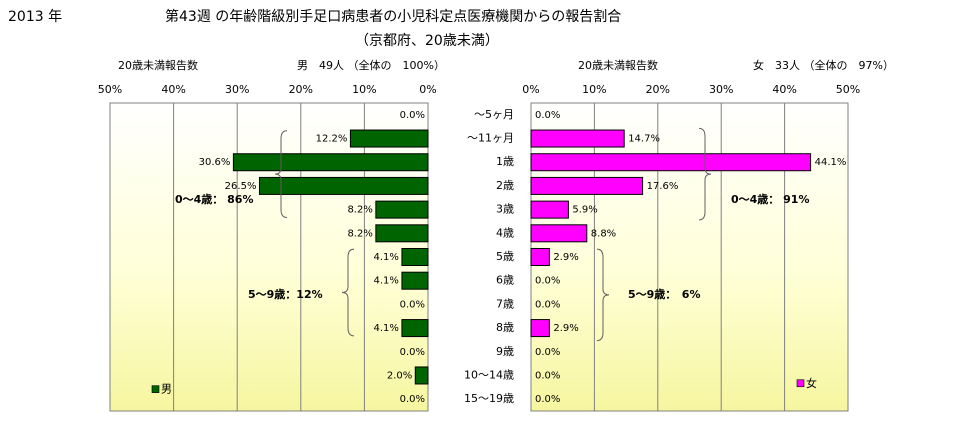  What do you see at coordinates (505, 232) in the screenshot?
I see `category-label: 4歳` at bounding box center [505, 232].